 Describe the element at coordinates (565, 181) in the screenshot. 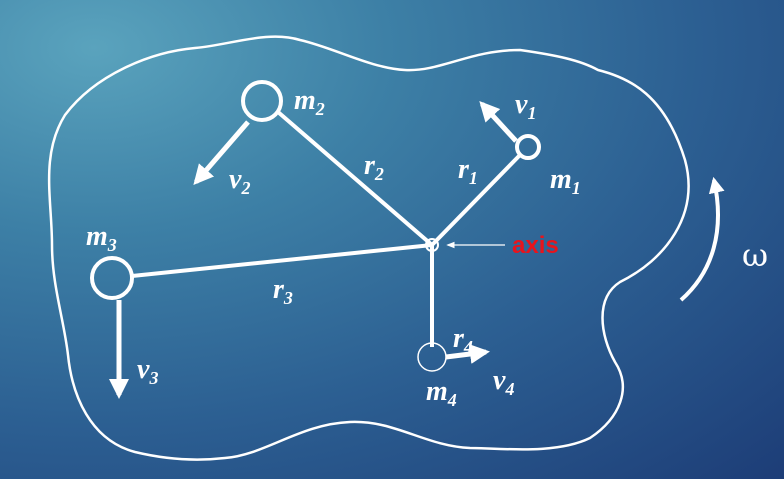

I see `mass-label-m1: m1` at that location.